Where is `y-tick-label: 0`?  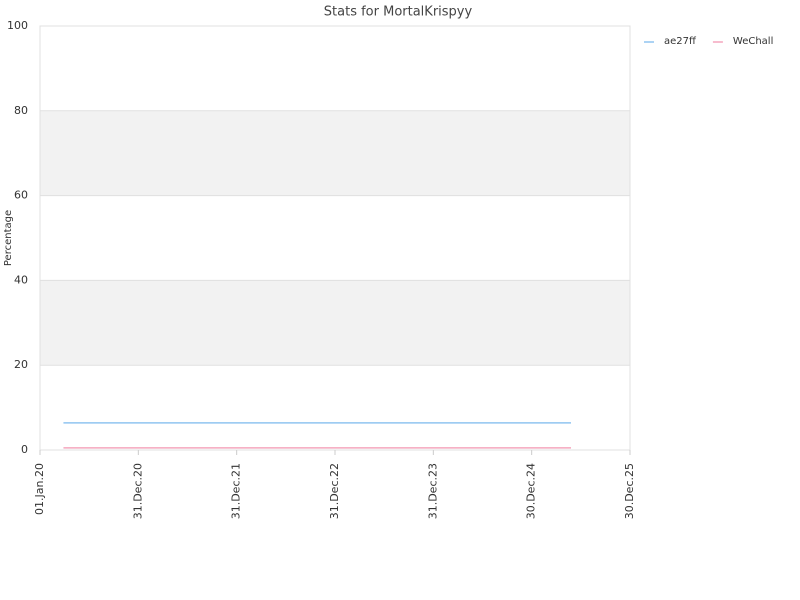
y-tick-label: 0 is located at coordinates (24, 449).